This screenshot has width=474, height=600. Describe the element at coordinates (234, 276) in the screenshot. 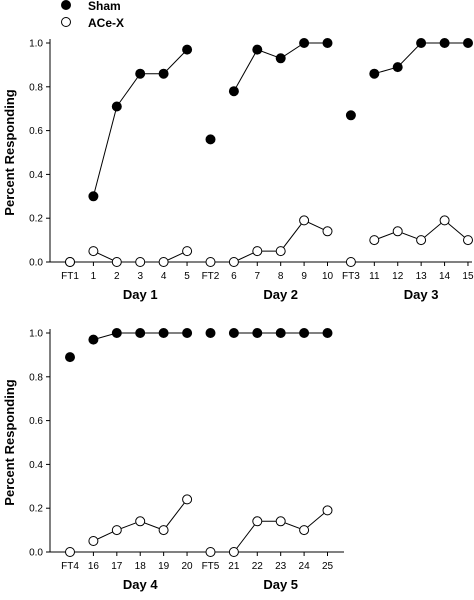

I see `x-tick-label: 6` at that location.